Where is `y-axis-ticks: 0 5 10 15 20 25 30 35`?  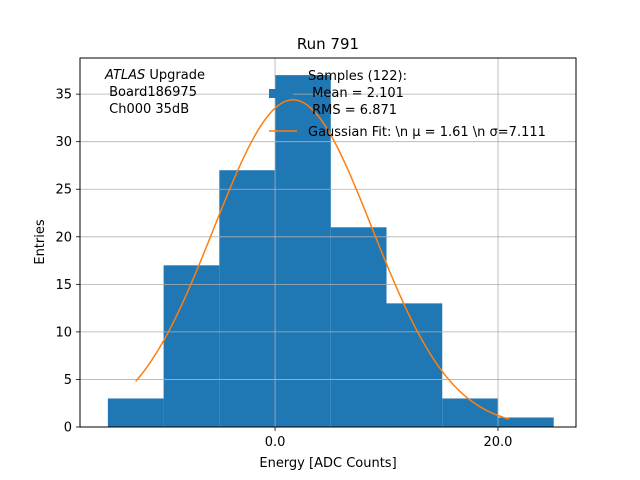 y-axis-ticks: 0 5 10 15 20 25 30 35 is located at coordinates (67, 262).